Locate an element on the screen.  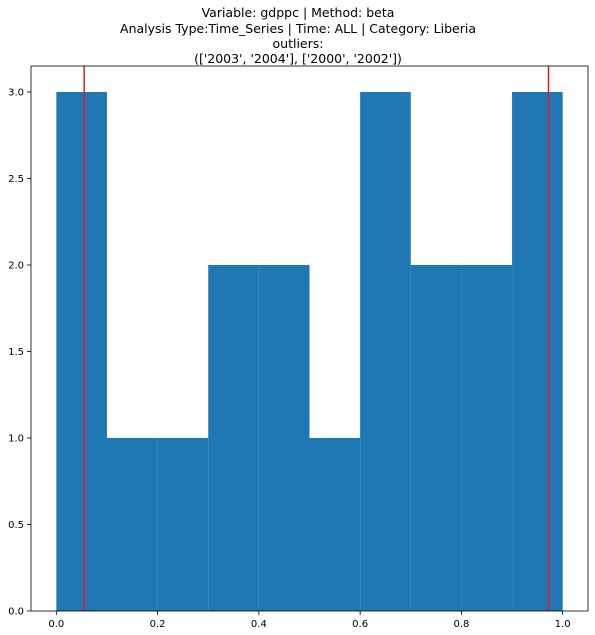
y-tick-label: 2.5 is located at coordinates (16, 179).